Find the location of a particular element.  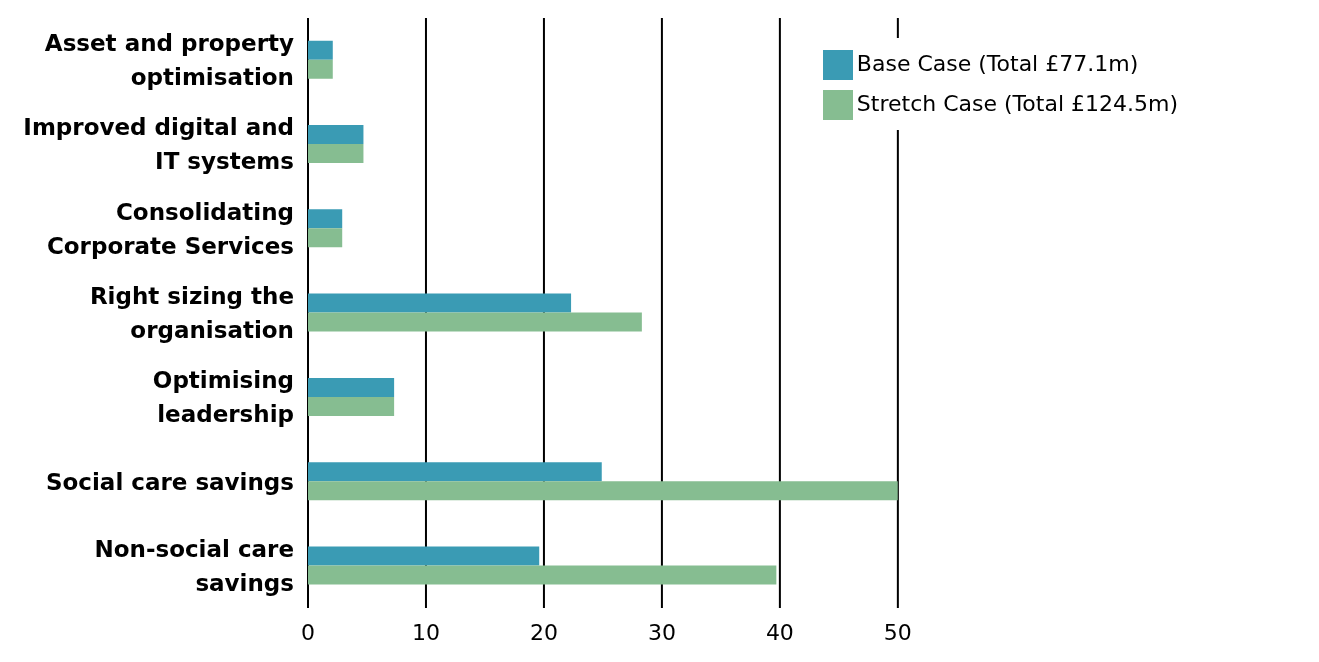

y-tick-label: Non-social care savings is located at coordinates (194, 565).